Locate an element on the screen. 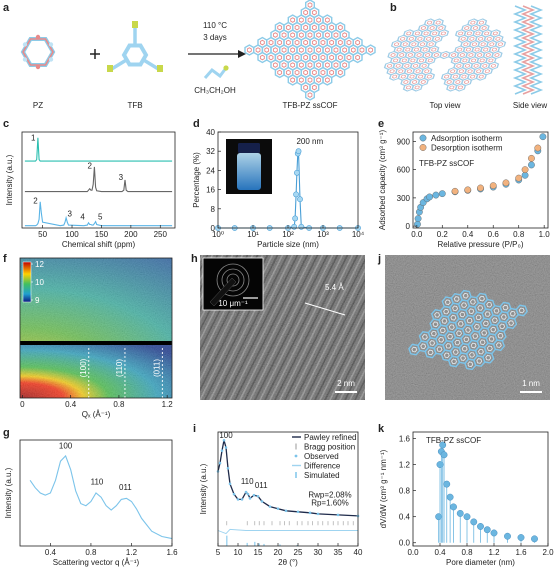 The image size is (556, 573). legend-symbol is located at coordinates (296, 456).